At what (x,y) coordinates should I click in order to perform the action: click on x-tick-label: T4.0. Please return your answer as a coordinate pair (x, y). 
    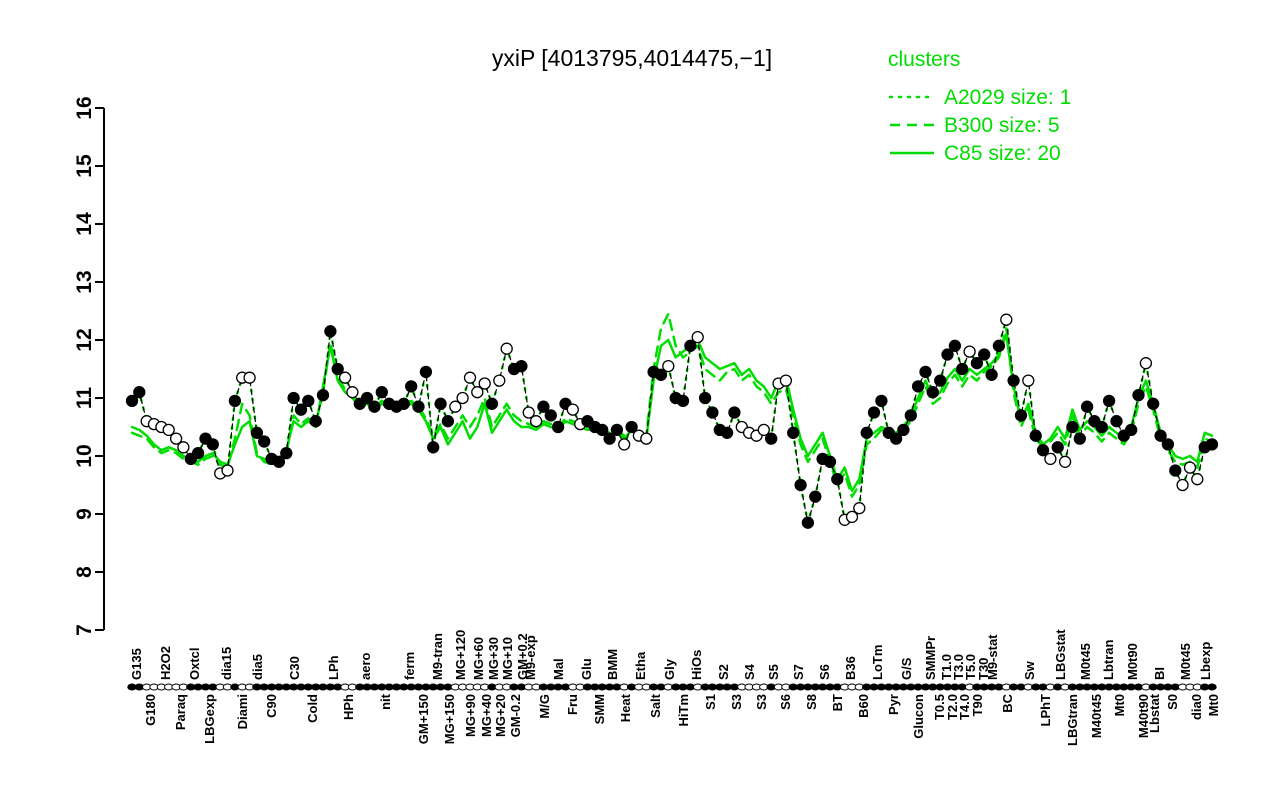
    Looking at the image, I should click on (964, 707).